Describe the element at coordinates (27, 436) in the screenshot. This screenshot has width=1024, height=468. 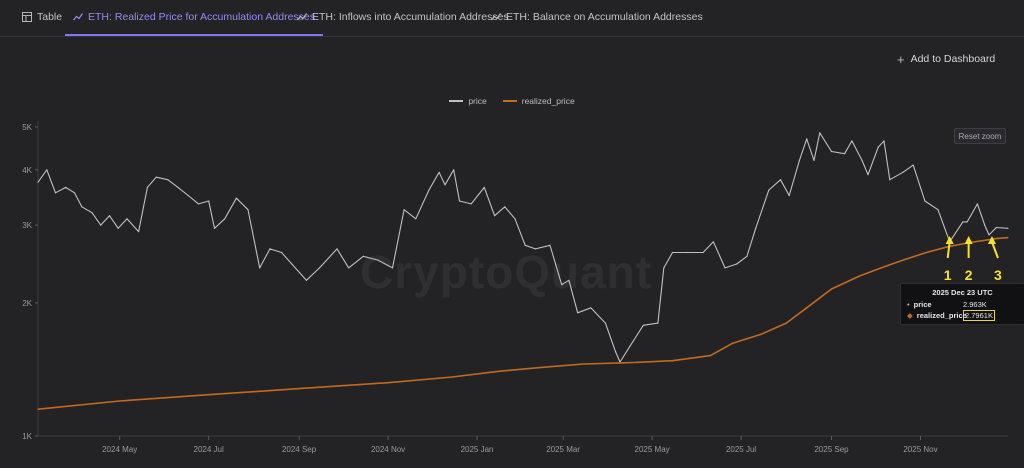
I see `y-tick-label: 1K` at that location.